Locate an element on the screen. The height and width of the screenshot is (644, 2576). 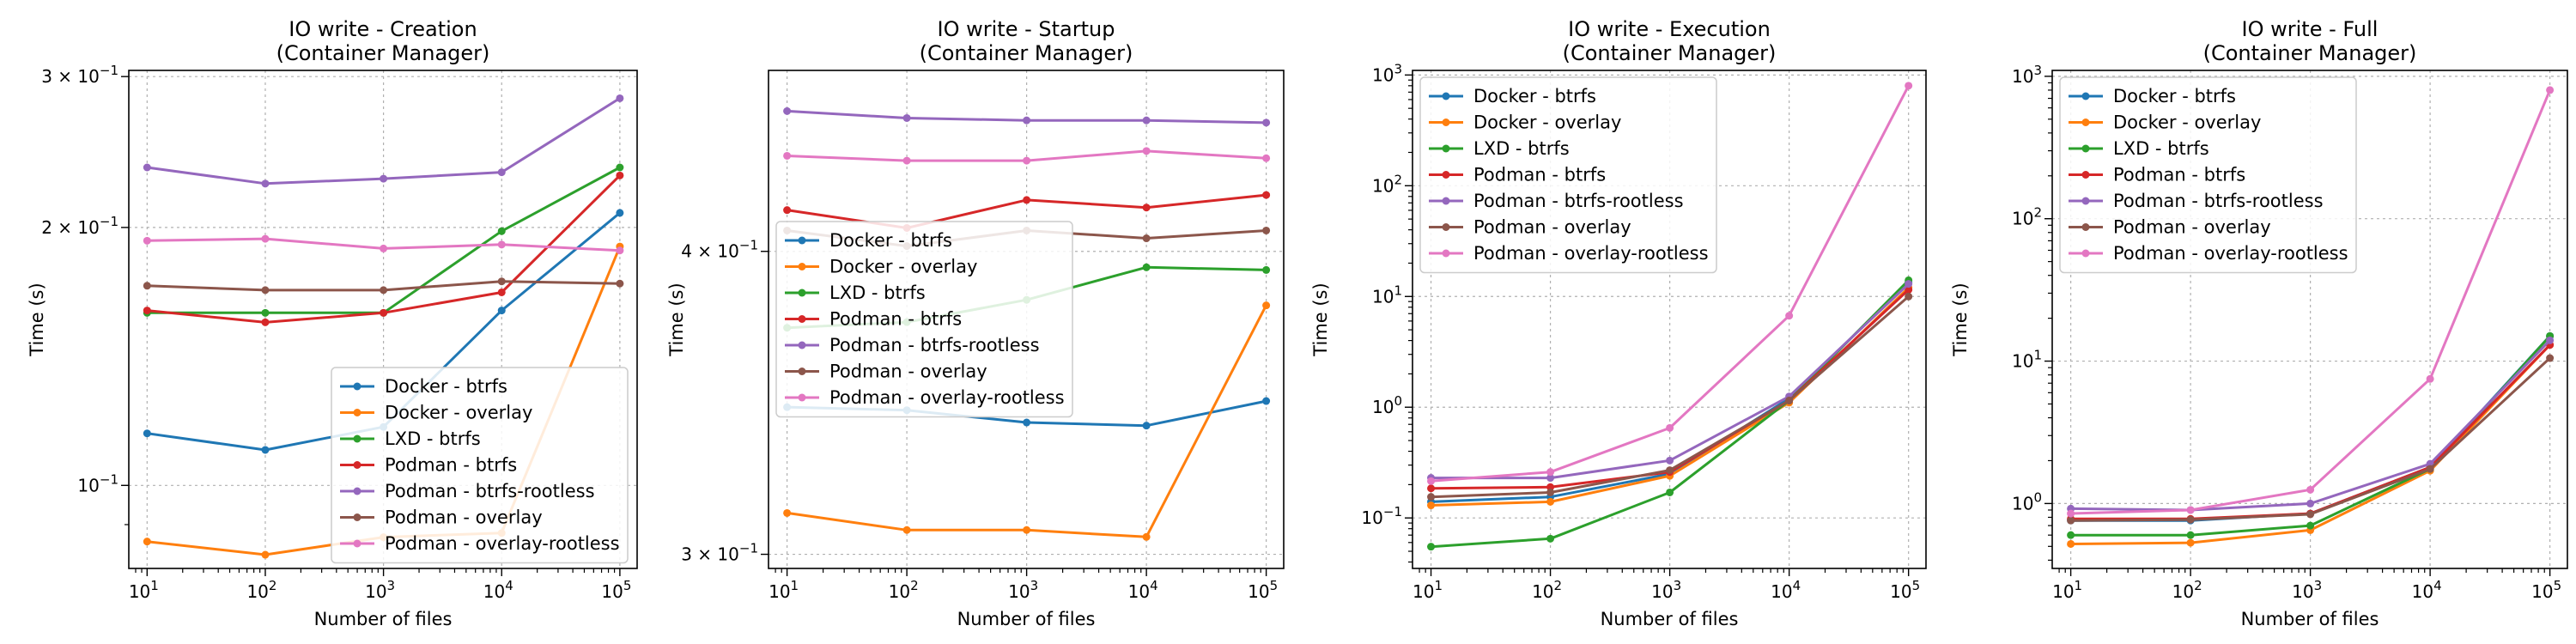
chart-title: IO write - Startup is located at coordinates (1027, 29).